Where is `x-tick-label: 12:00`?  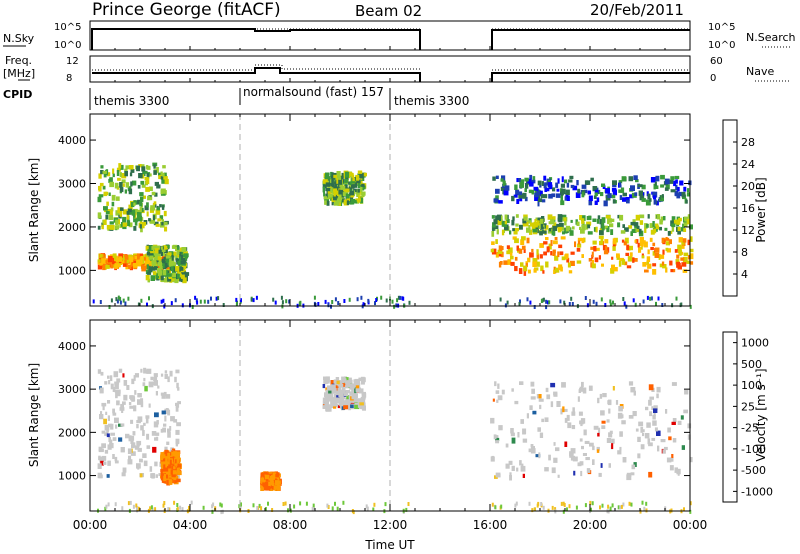 x-tick-label: 12:00 is located at coordinates (390, 525).